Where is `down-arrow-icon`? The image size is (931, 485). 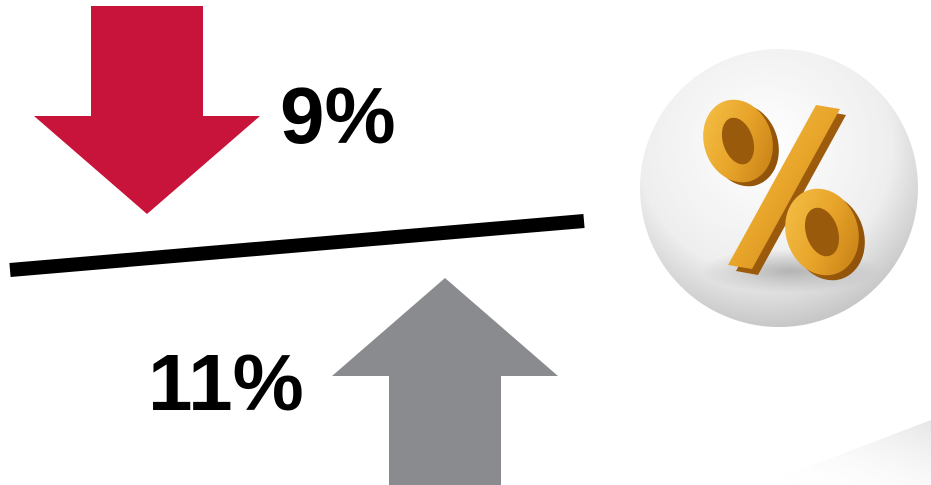 down-arrow-icon is located at coordinates (147, 110).